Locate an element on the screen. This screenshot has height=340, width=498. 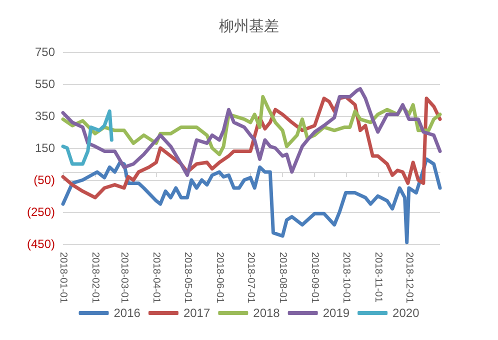
chart-title: 柳州基差 is located at coordinates (249, 26).